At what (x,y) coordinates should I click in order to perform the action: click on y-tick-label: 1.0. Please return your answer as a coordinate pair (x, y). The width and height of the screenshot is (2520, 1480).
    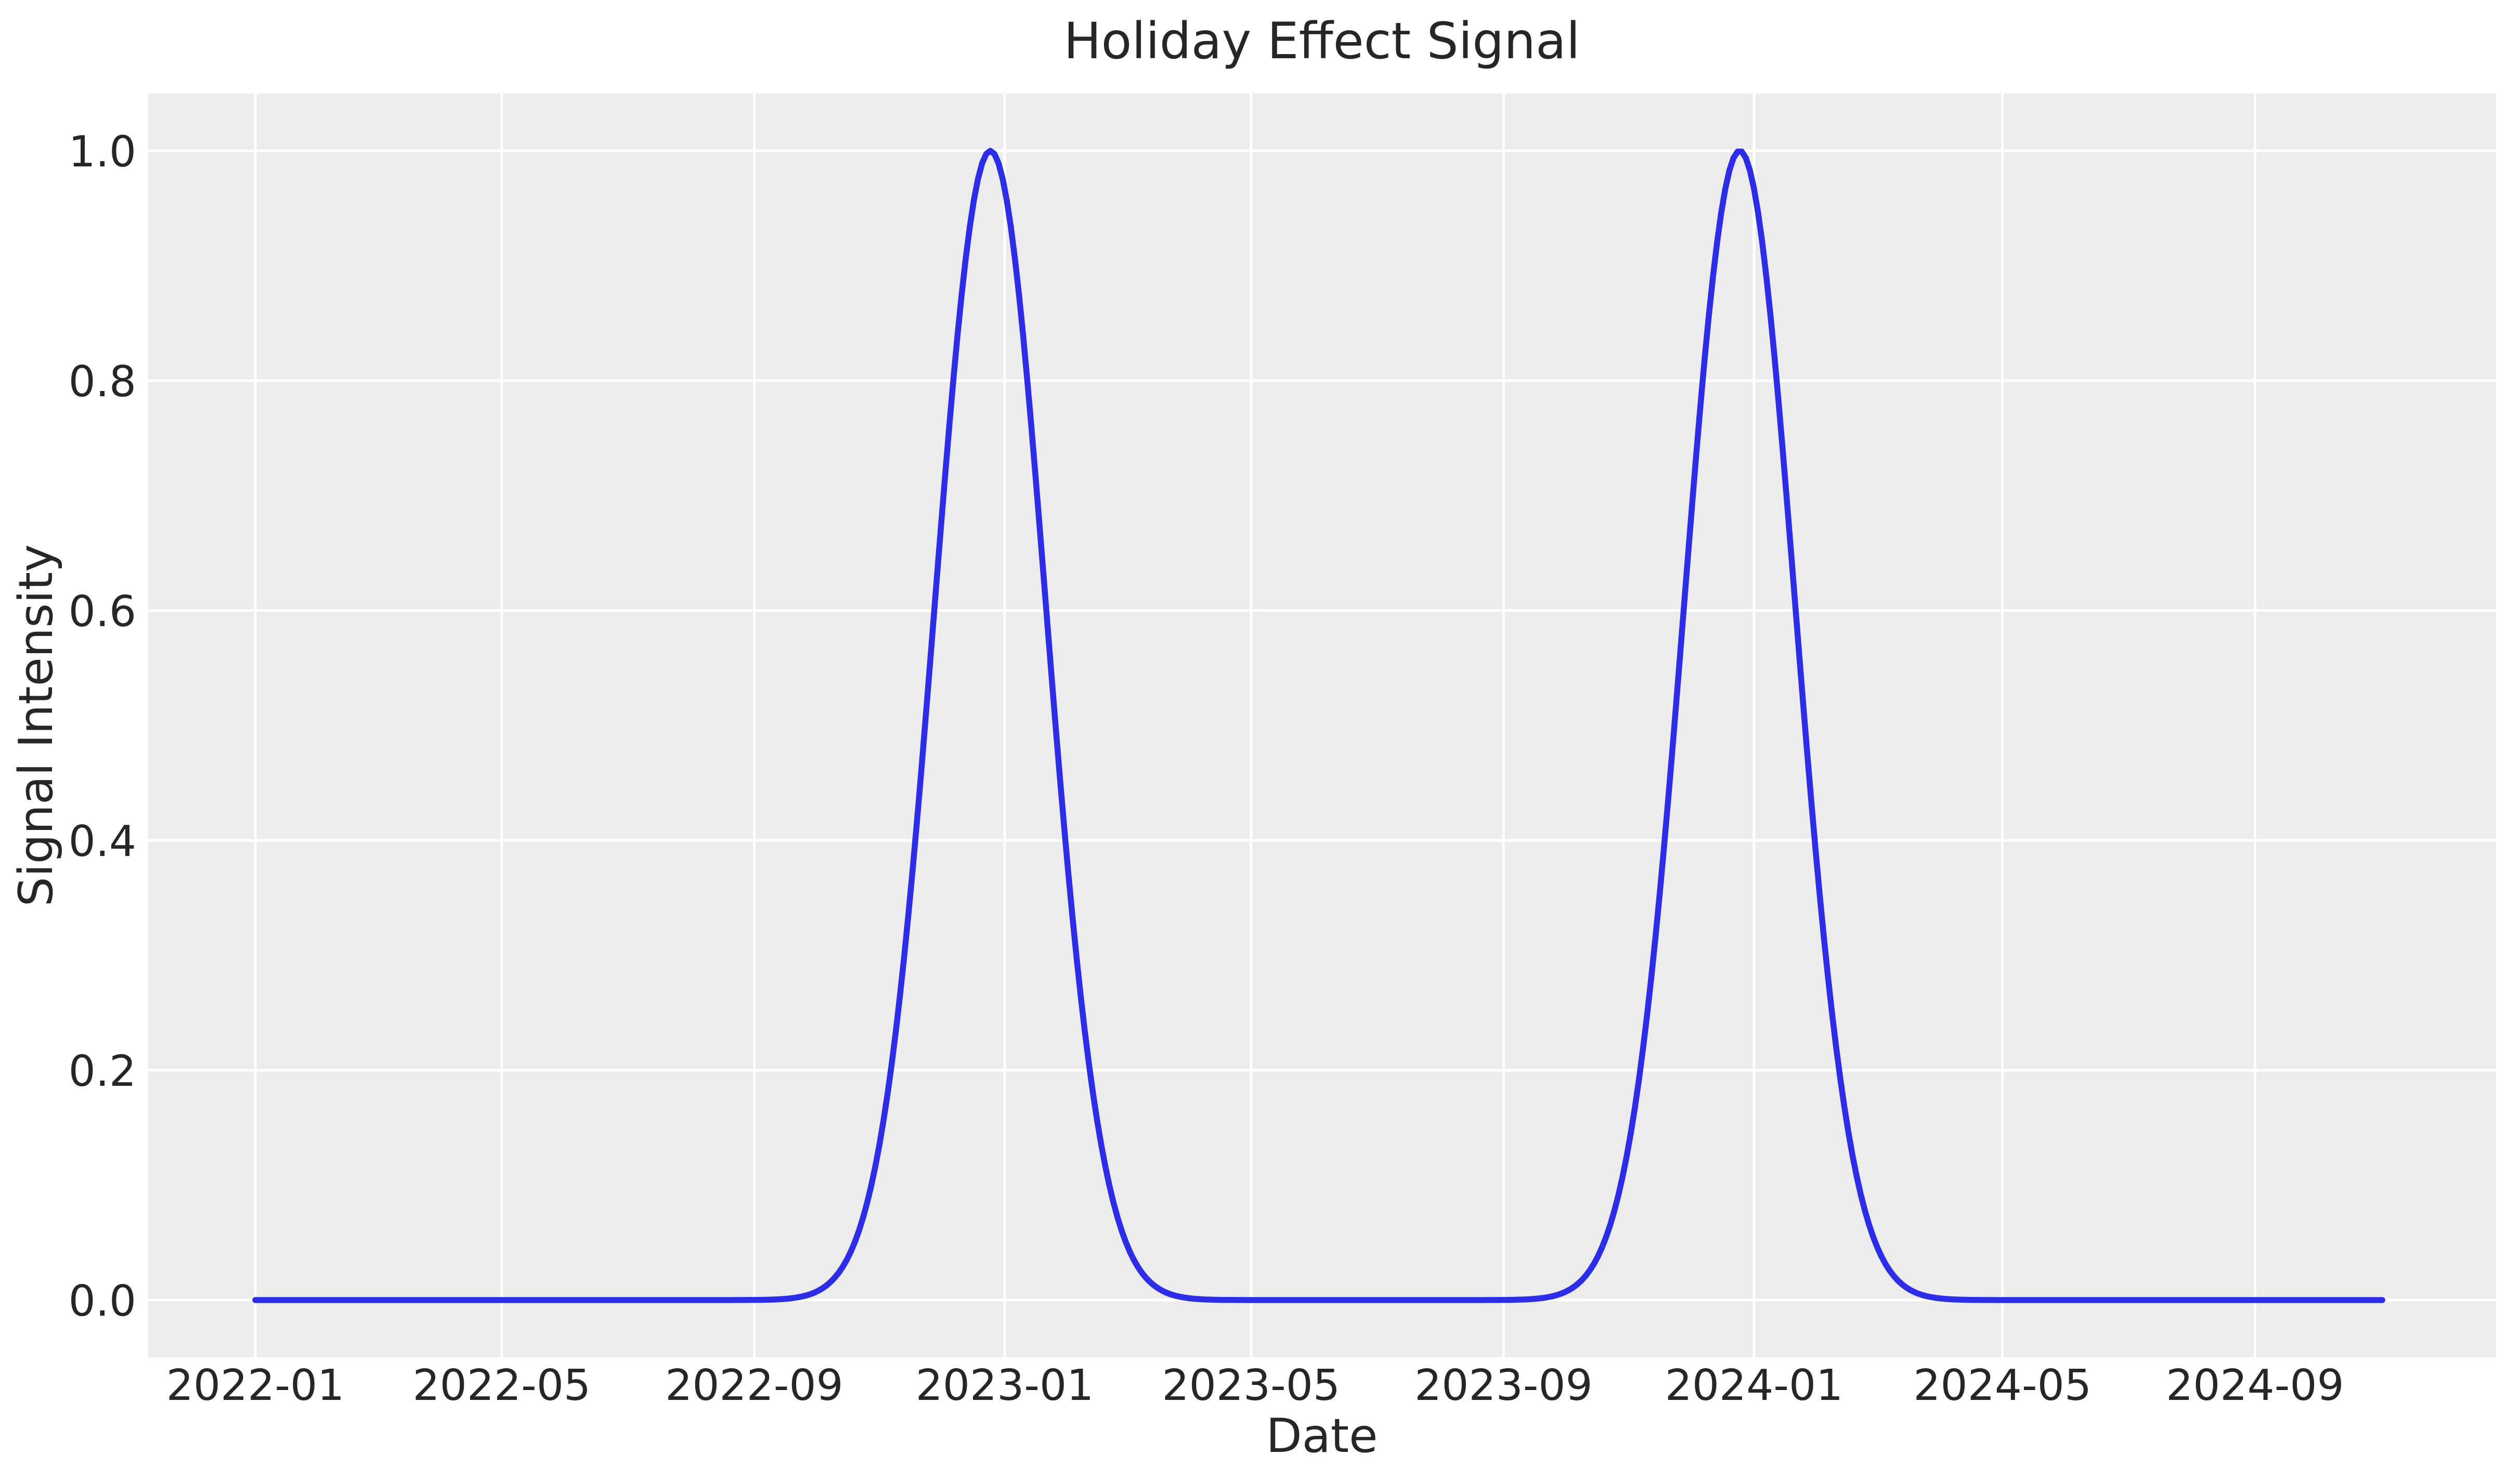
    Looking at the image, I should click on (102, 152).